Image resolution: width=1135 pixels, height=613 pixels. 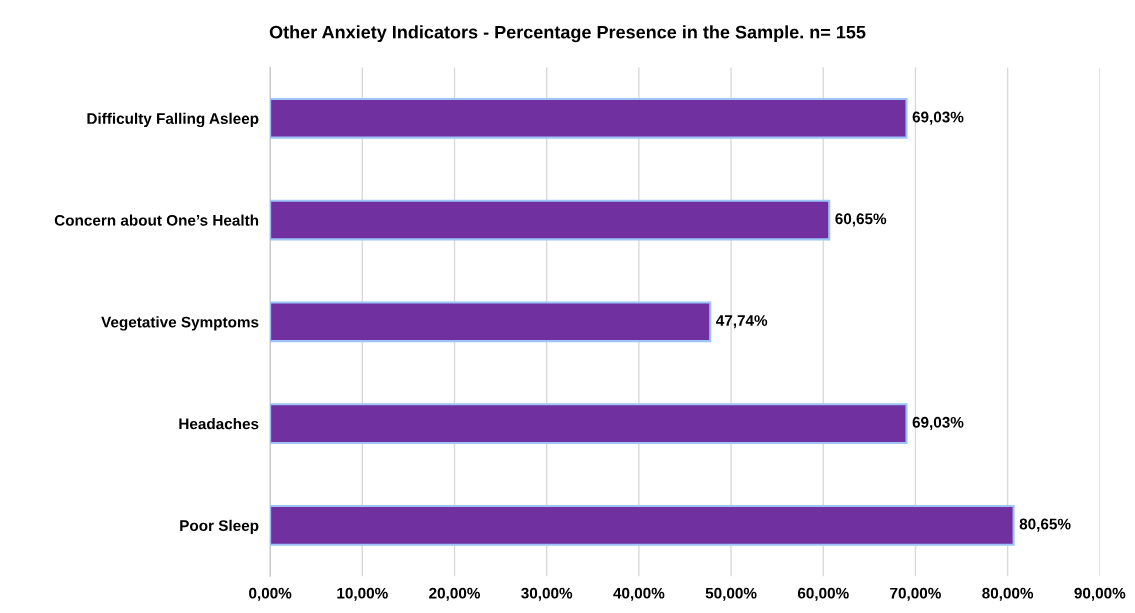 What do you see at coordinates (567, 34) in the screenshot?
I see `chart-title: Other Anxiety Indicators - Percentage Presence in the Sample. n= 155` at bounding box center [567, 34].